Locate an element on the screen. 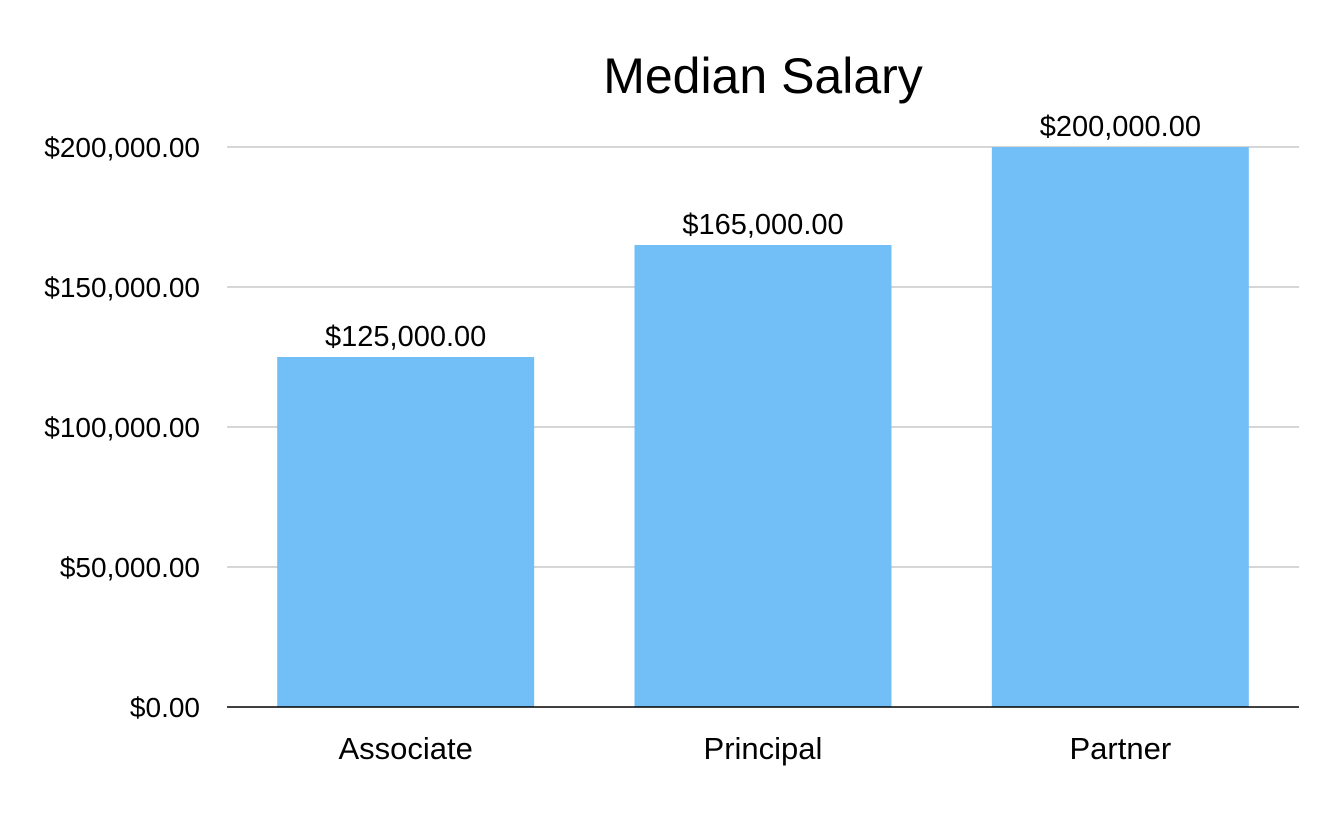 The image size is (1338, 822). bar-value-label: $200,000.00 is located at coordinates (1120, 127).